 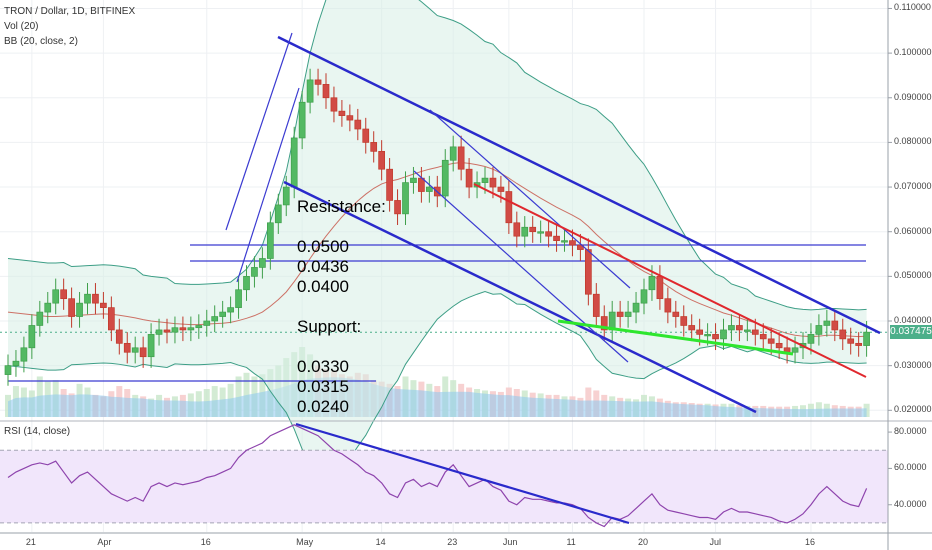 I want to click on time-tick-label: 20, so click(x=643, y=542).